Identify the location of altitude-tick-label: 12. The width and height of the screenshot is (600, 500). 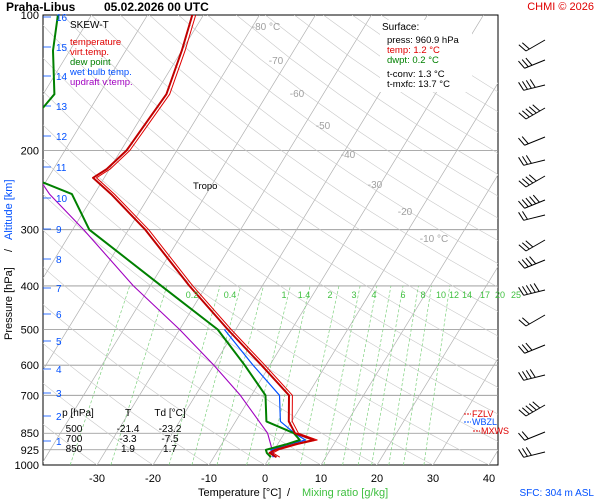
(62, 137).